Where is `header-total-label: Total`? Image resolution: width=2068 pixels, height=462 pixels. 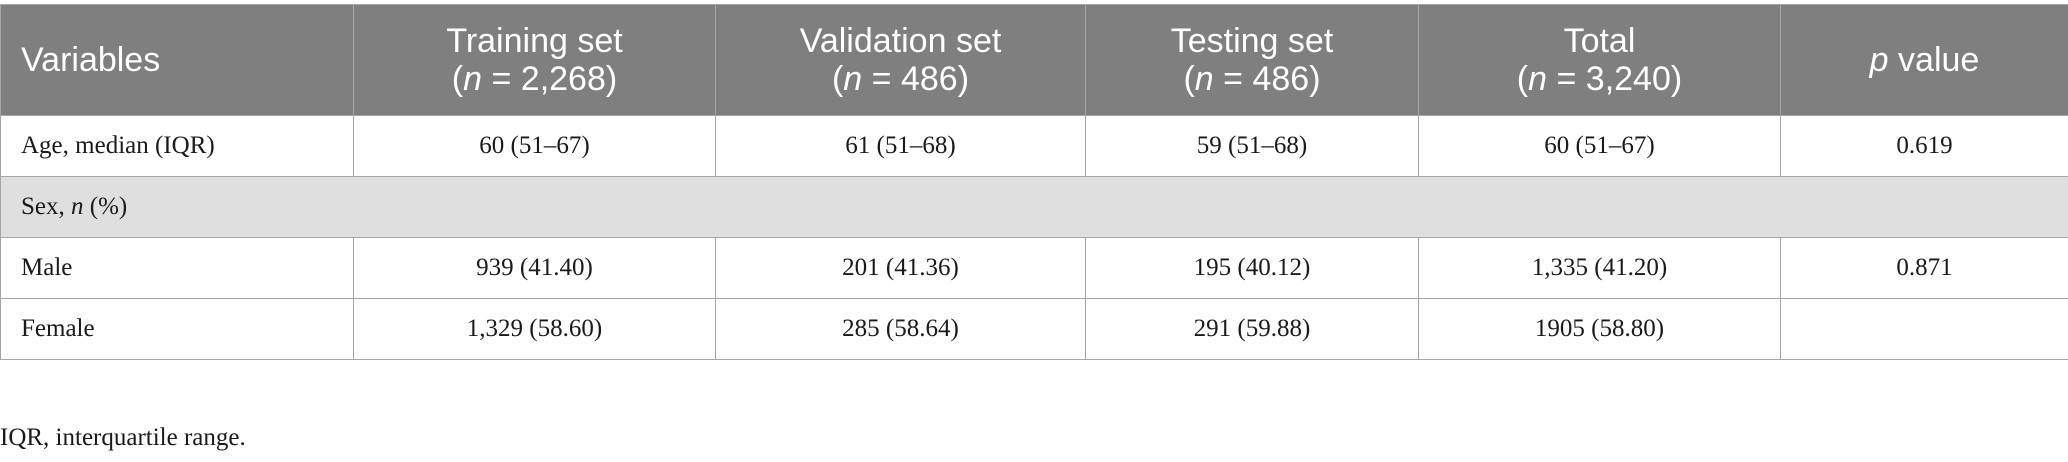
header-total-label: Total is located at coordinates (1599, 41).